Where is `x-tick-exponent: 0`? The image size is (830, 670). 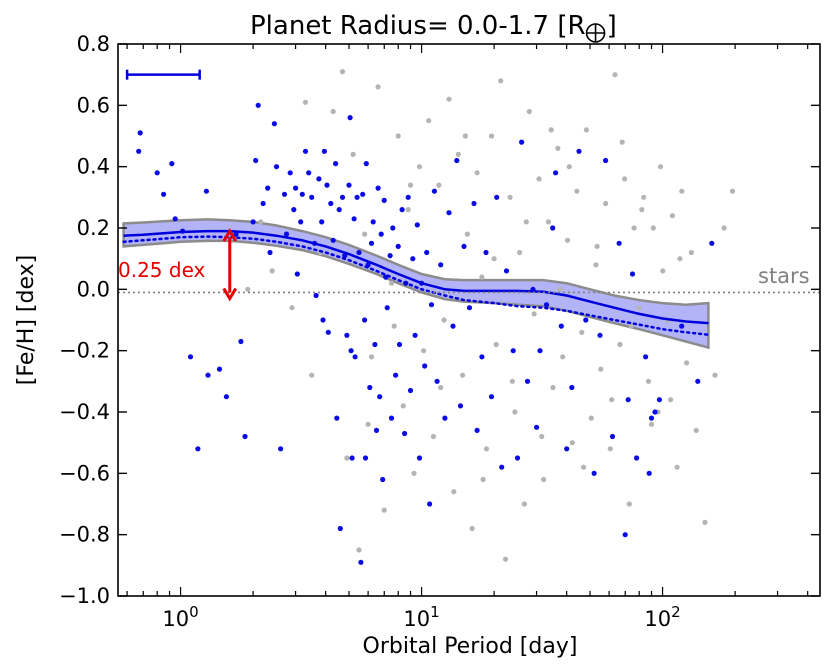 x-tick-exponent: 0 is located at coordinates (194, 612).